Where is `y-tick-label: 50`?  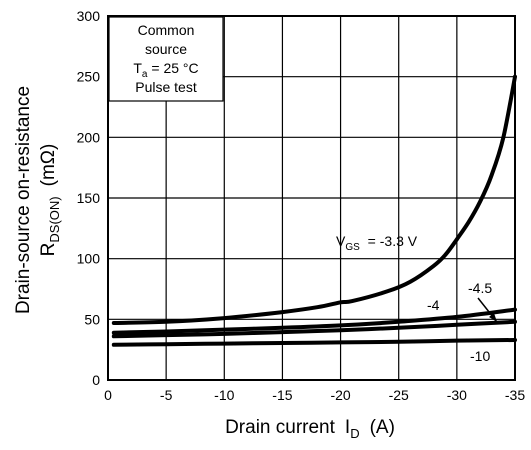
y-tick-label: 50 is located at coordinates (92, 319).